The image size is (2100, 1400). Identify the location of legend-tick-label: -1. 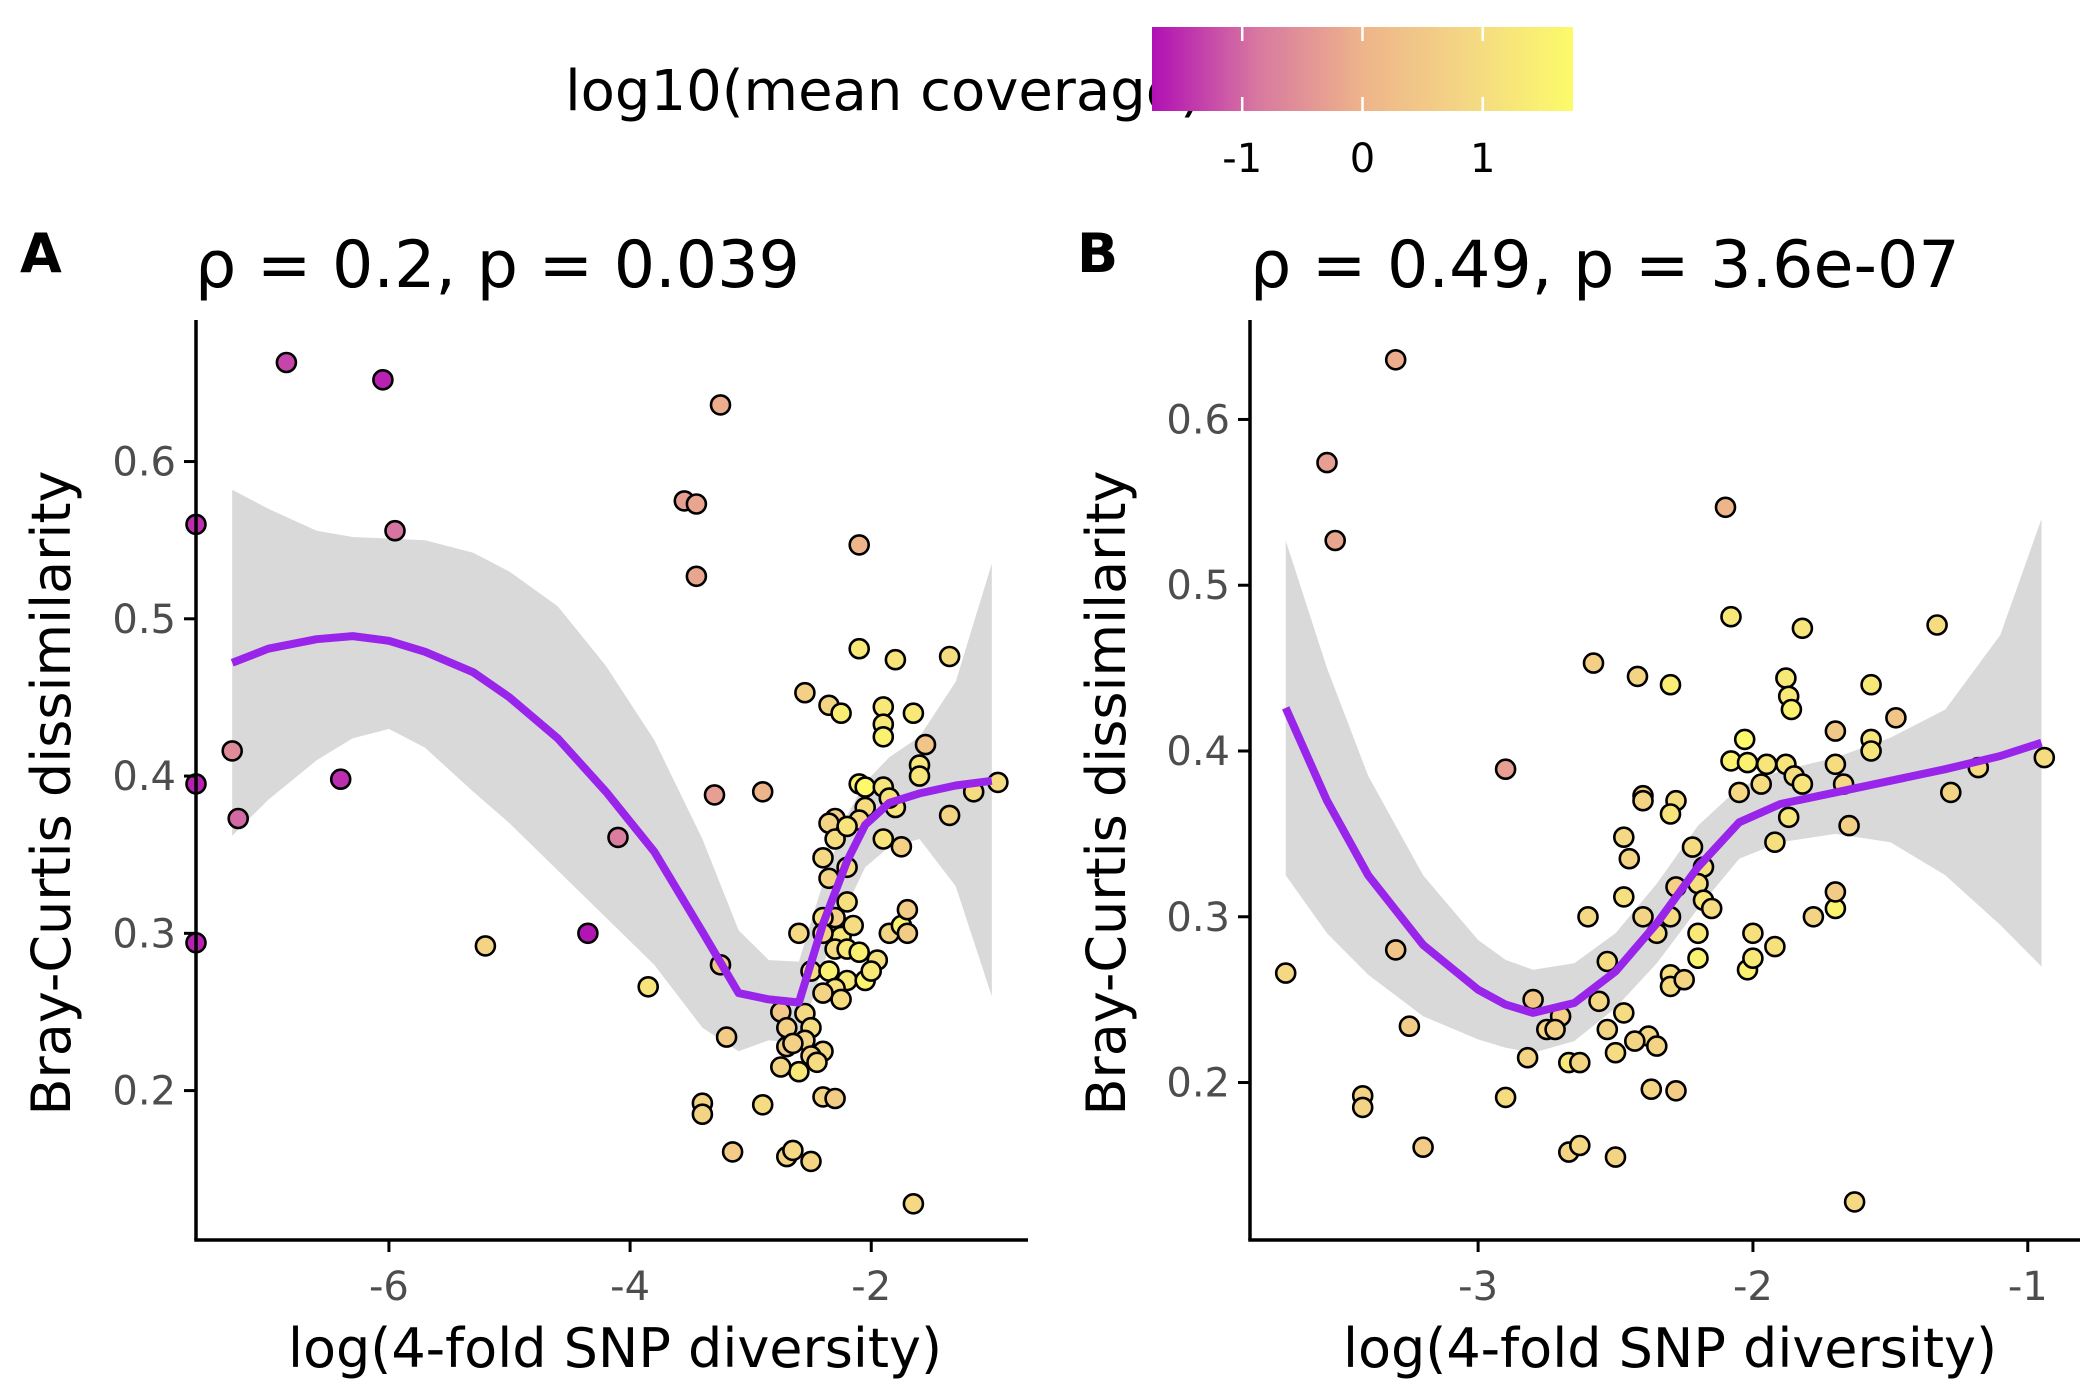
(1242, 159).